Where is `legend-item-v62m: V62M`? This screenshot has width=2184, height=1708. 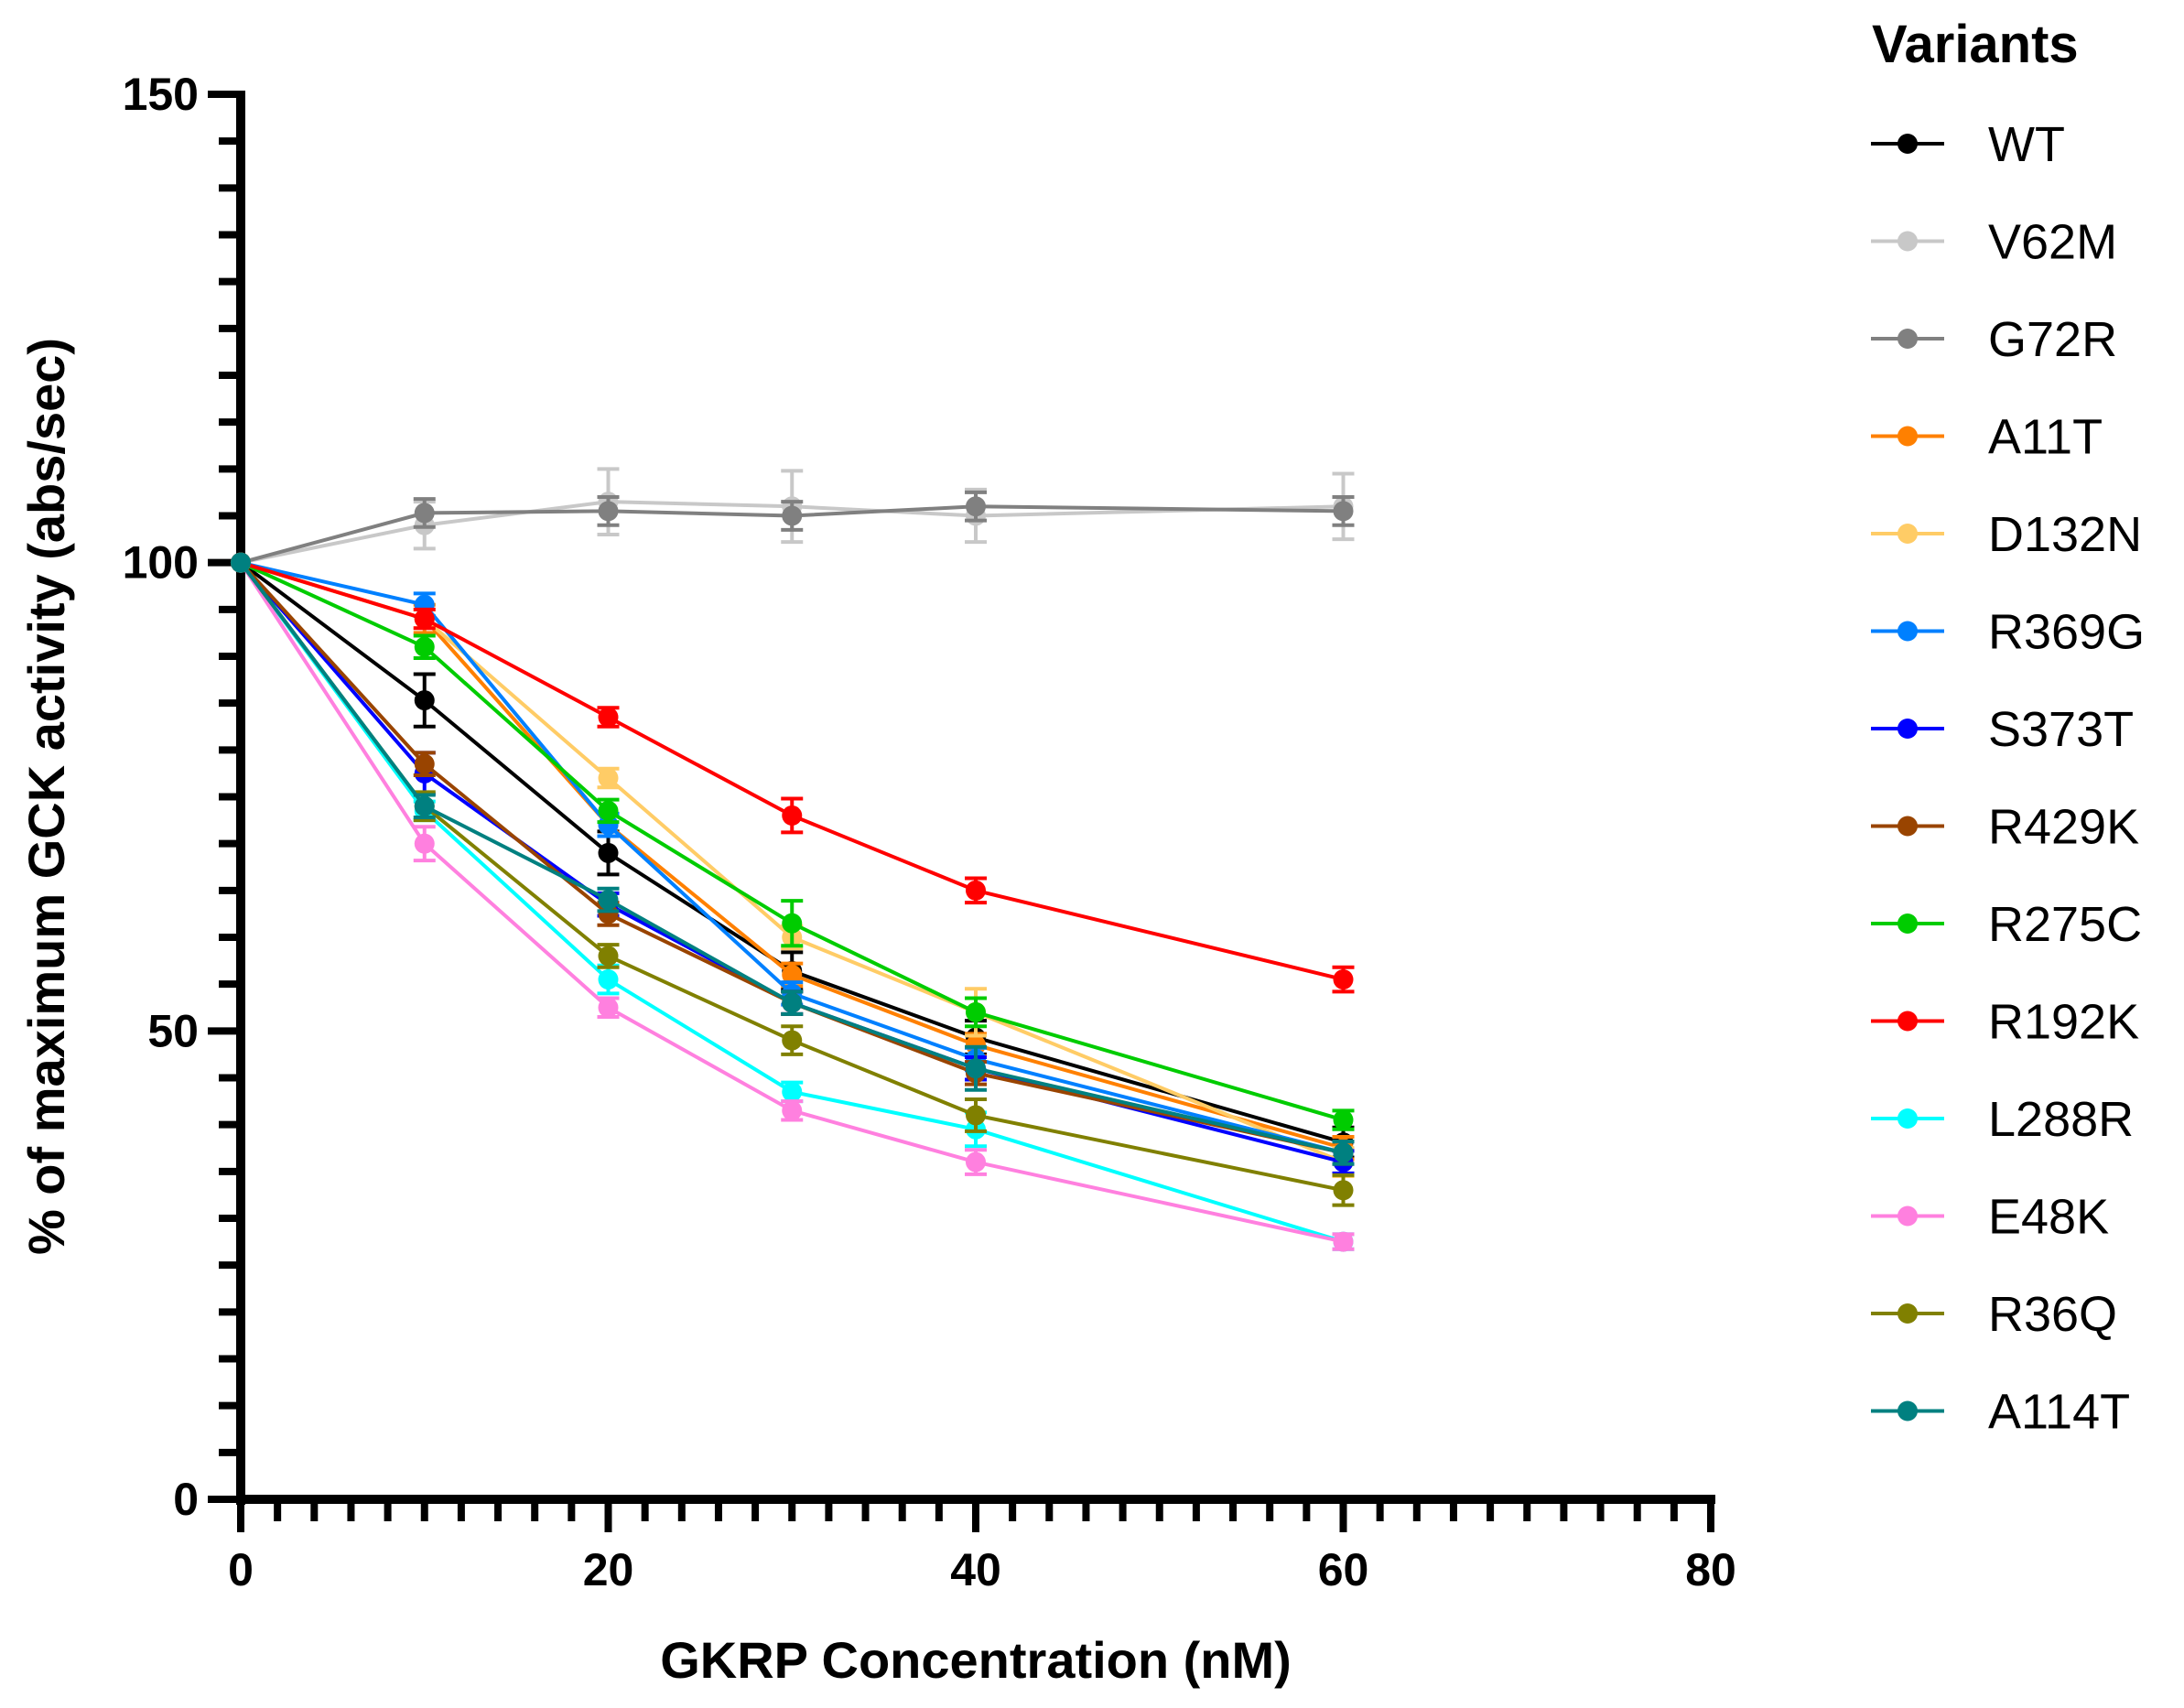
legend-item-v62m: V62M is located at coordinates (1994, 243).